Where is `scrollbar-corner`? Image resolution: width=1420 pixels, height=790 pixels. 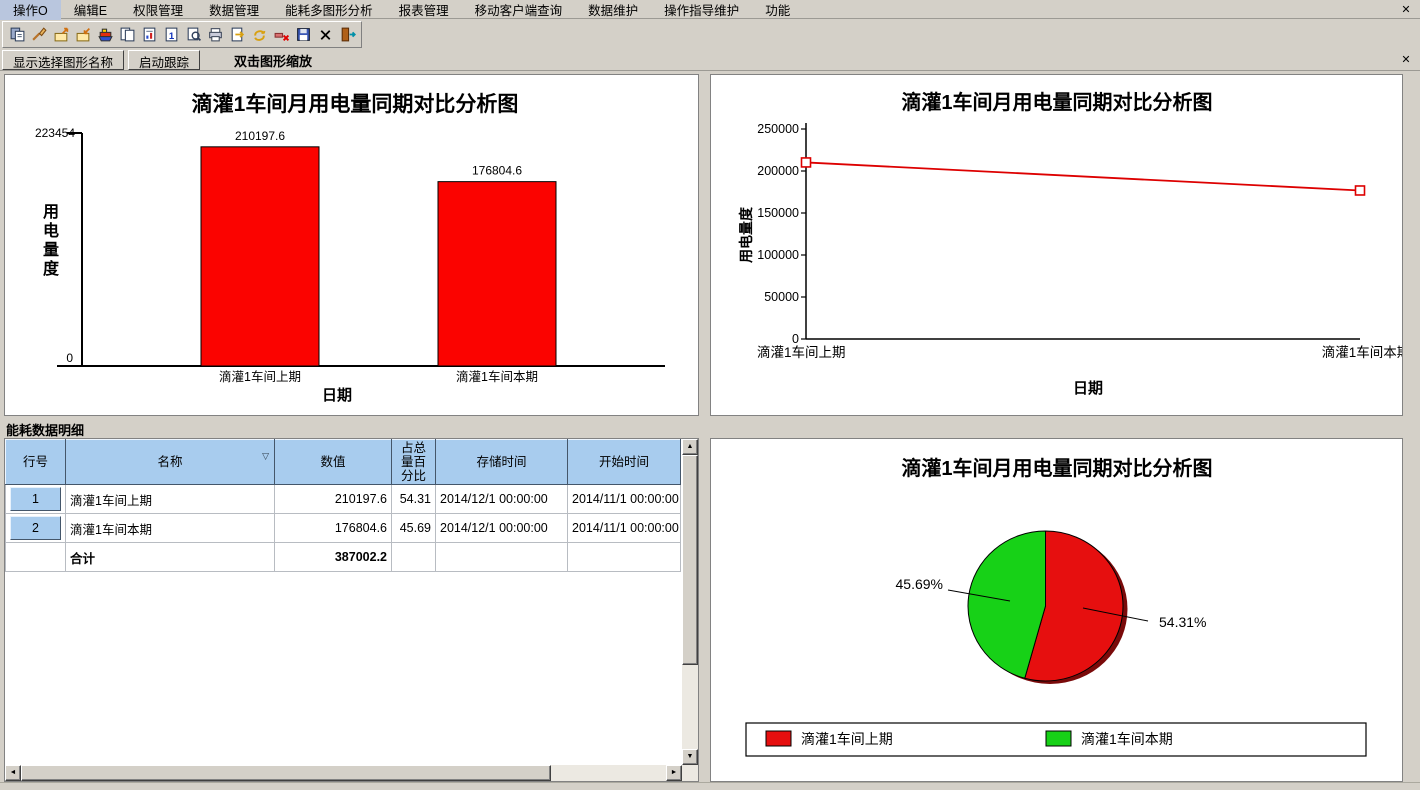
scrollbar-corner is located at coordinates (690, 773).